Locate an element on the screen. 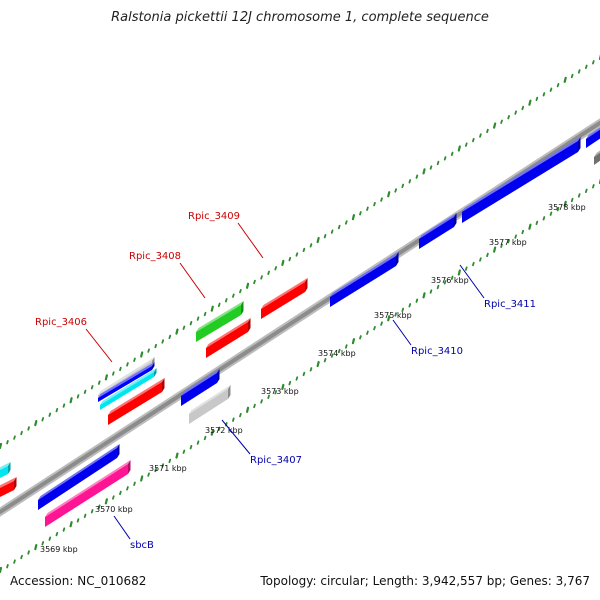 The width and height of the screenshot is (600, 600). feature-red-left-edge is located at coordinates (8, 487).